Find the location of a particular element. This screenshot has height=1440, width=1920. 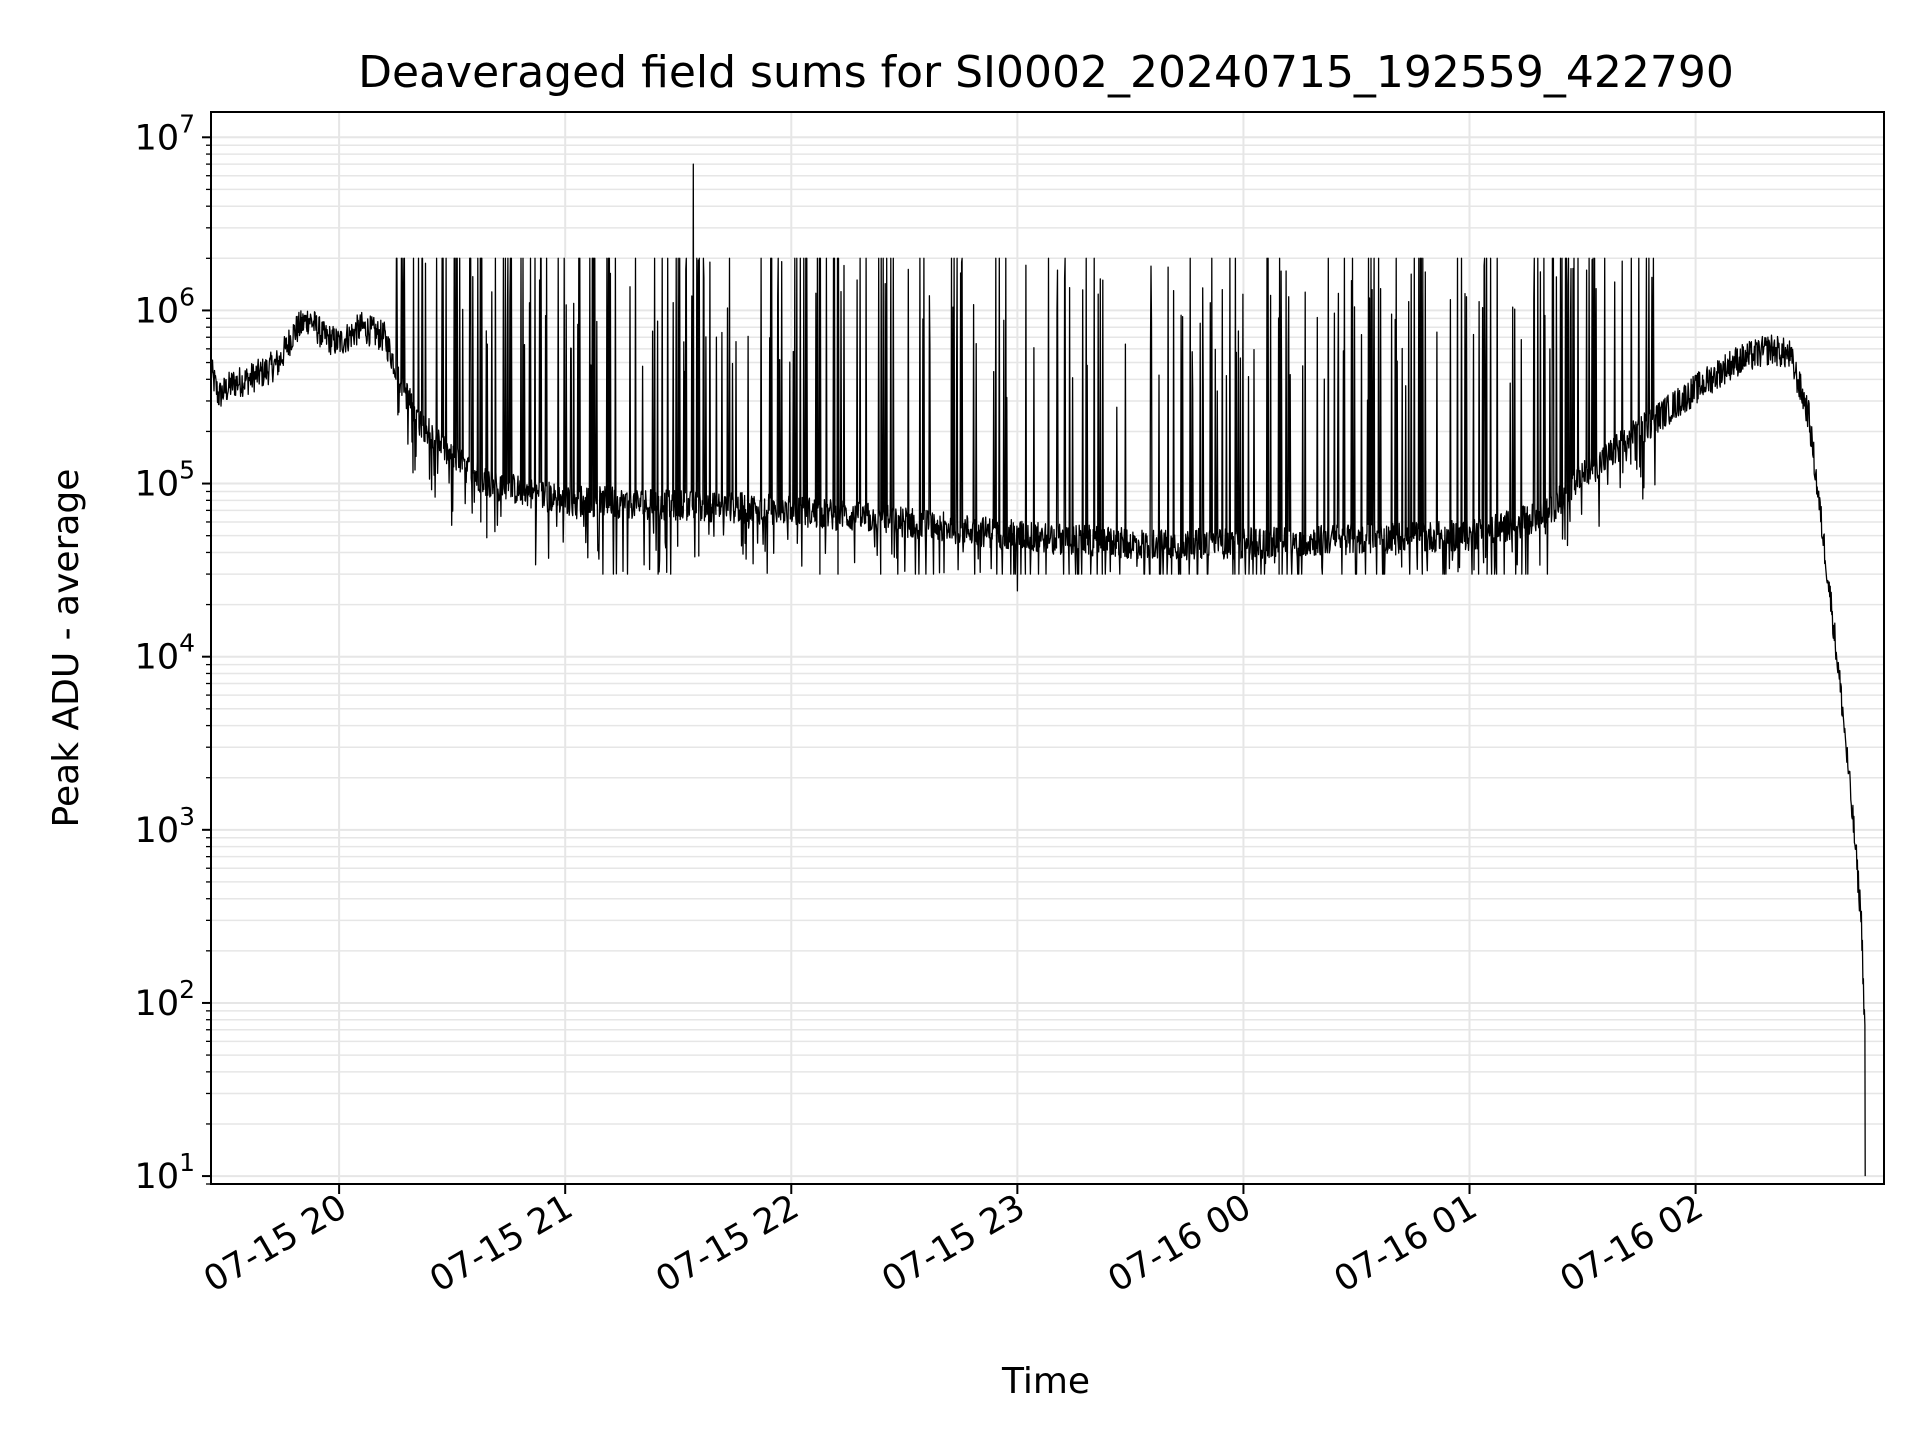

y-tick-label: 10⁷ is located at coordinates (165, 133).